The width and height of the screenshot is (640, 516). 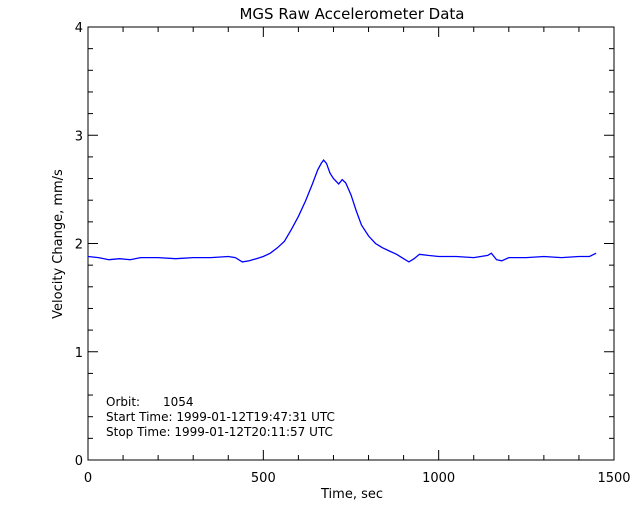 What do you see at coordinates (79, 353) in the screenshot?
I see `y-tick-label: 1` at bounding box center [79, 353].